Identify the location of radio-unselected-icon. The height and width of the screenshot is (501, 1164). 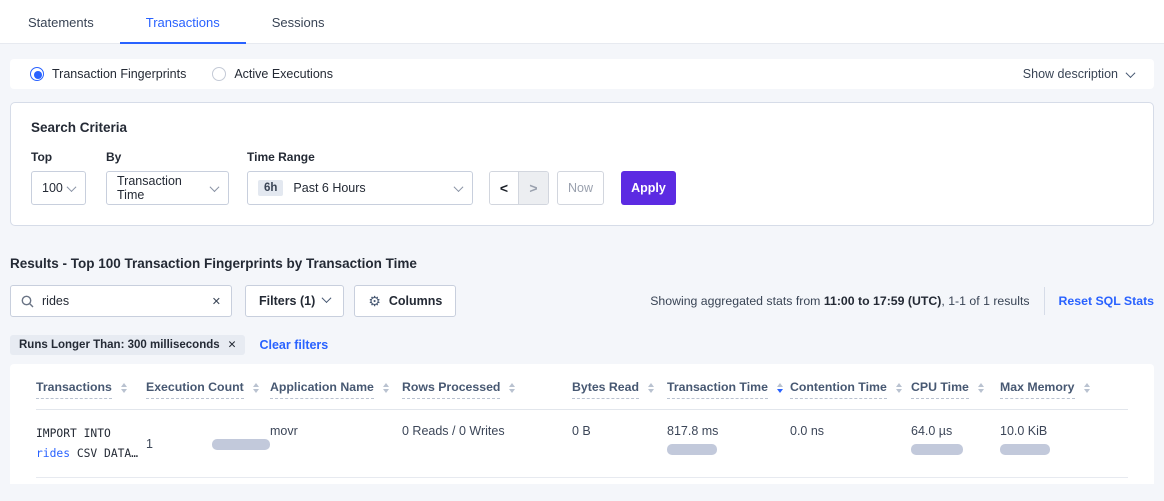
(219, 74).